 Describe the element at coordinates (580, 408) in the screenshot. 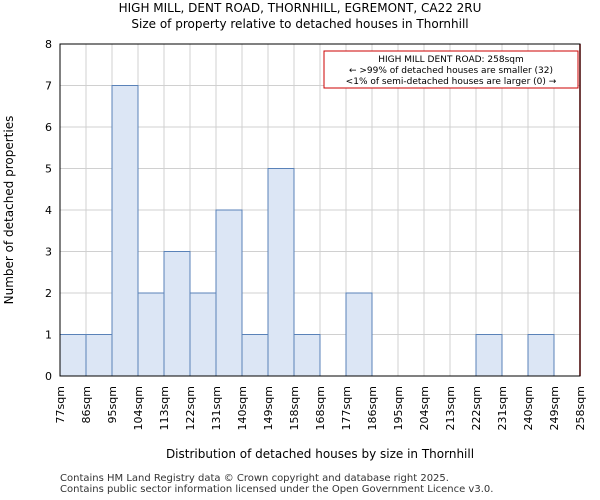

I see `x-tick-label: 258sqm` at that location.